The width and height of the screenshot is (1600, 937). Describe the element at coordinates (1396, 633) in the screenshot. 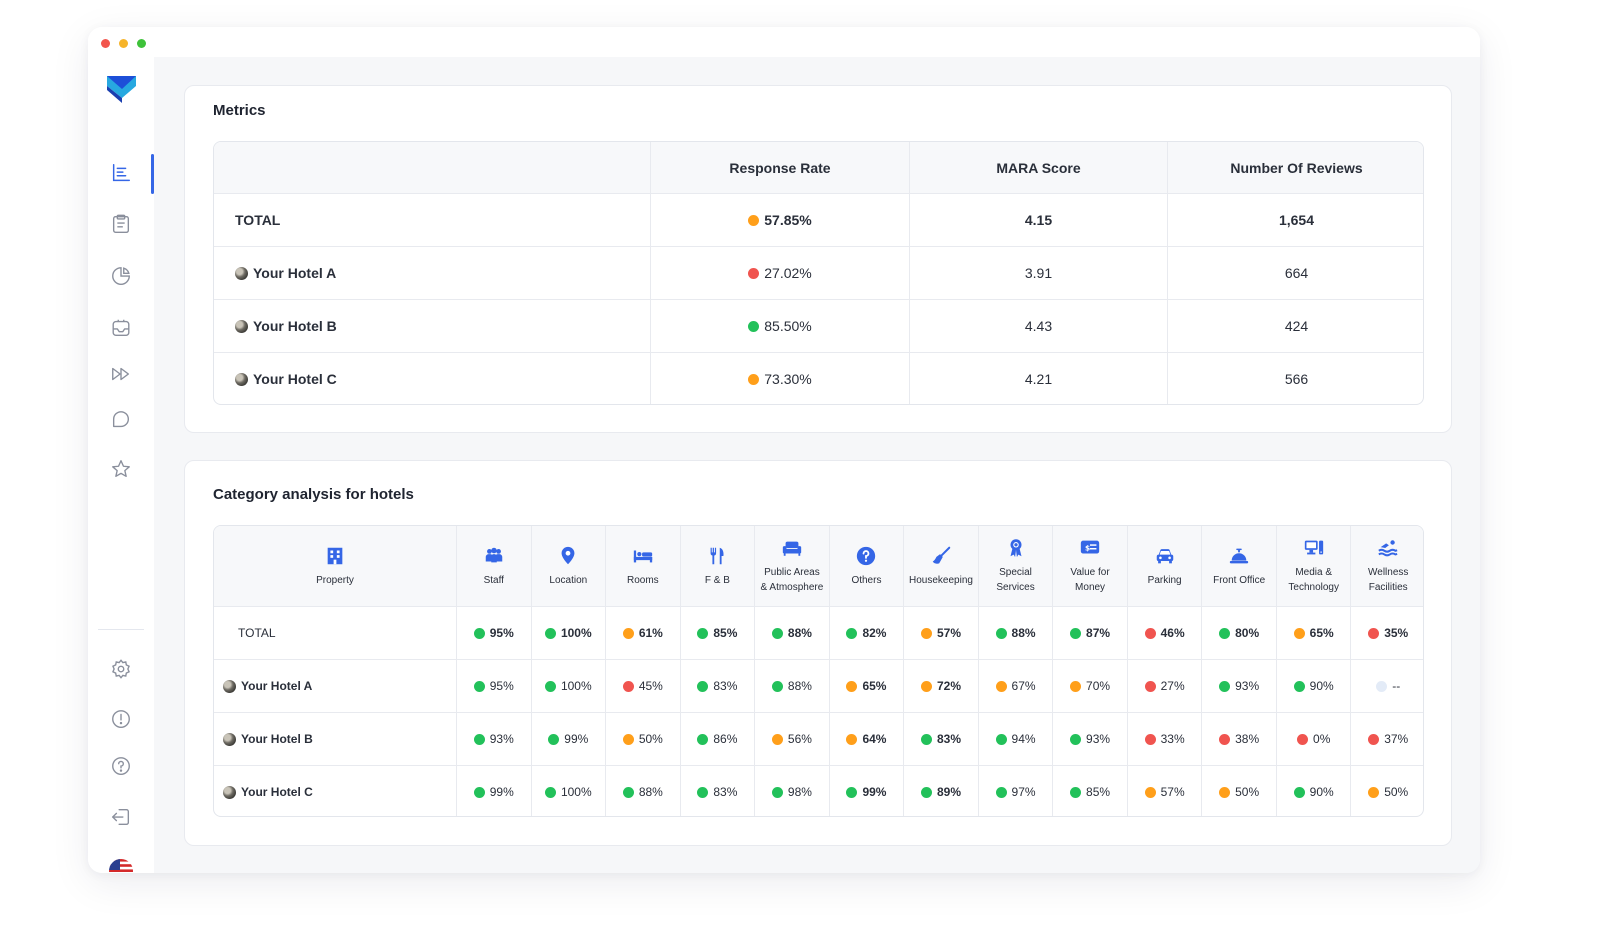

I see `category-score-value: 35%` at that location.